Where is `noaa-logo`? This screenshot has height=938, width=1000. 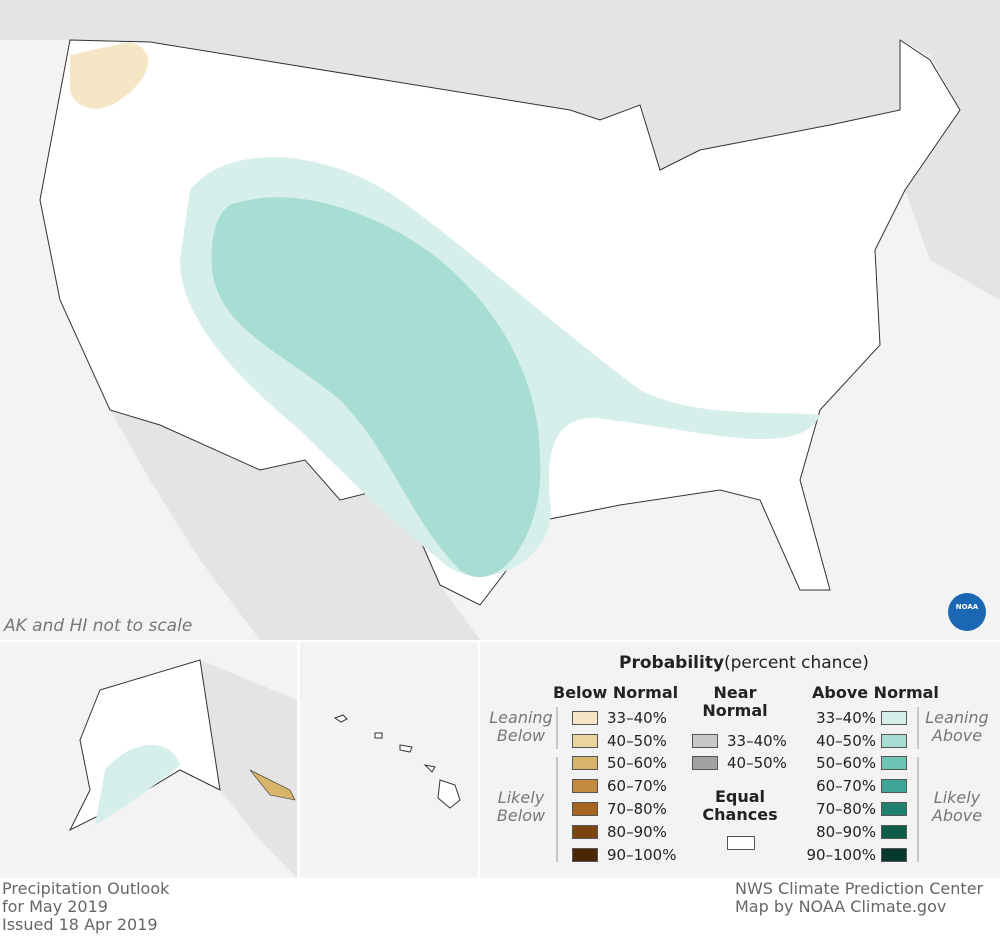
noaa-logo is located at coordinates (967, 612).